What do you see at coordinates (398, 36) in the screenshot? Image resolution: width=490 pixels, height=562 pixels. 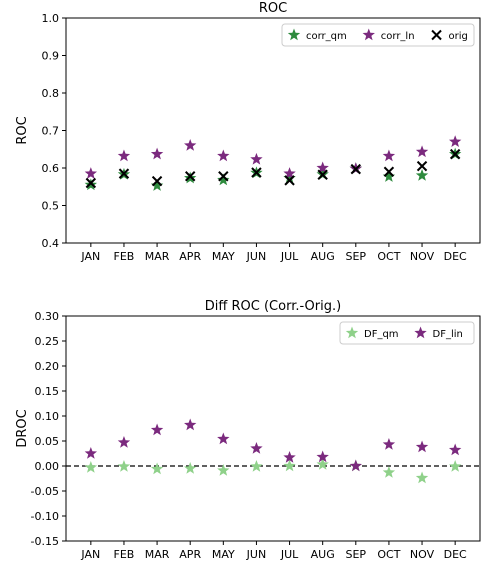 I see `legend-label: corr_ln` at bounding box center [398, 36].